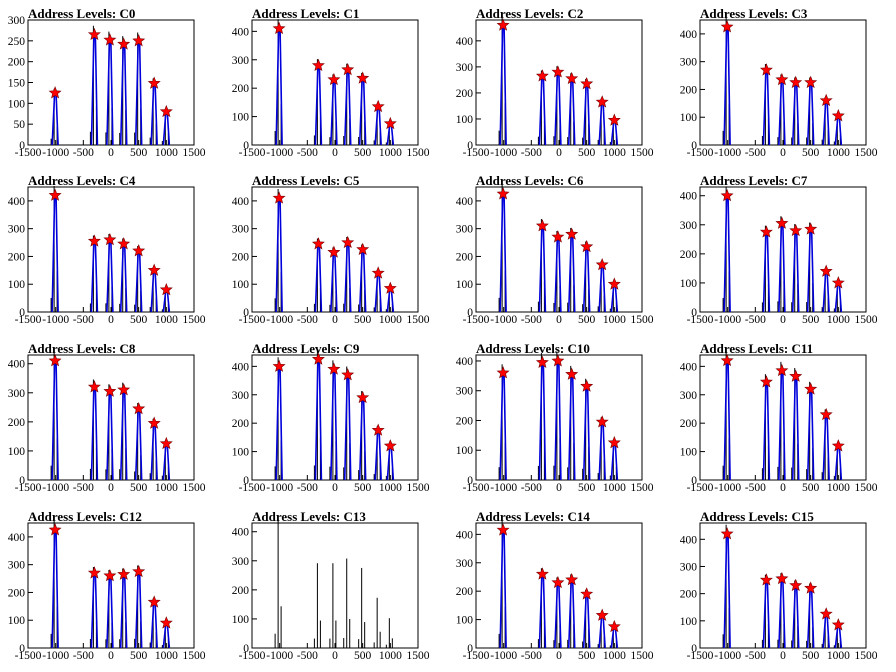 Image resolution: width=896 pixels, height=672 pixels. What do you see at coordinates (246, 313) in the screenshot?
I see `y-tick-label: 0` at bounding box center [246, 313].